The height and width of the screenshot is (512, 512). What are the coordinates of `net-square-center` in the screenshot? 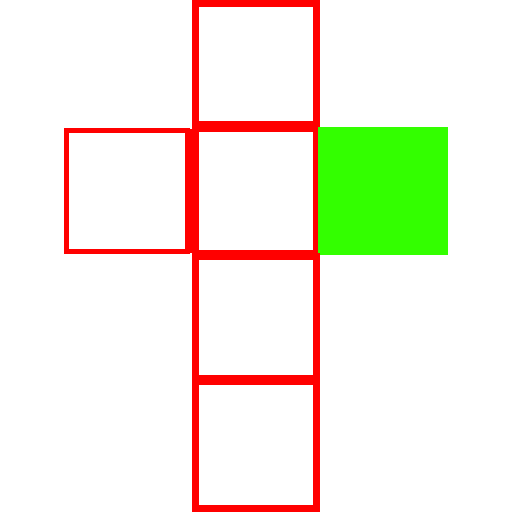 It's located at (256, 191).